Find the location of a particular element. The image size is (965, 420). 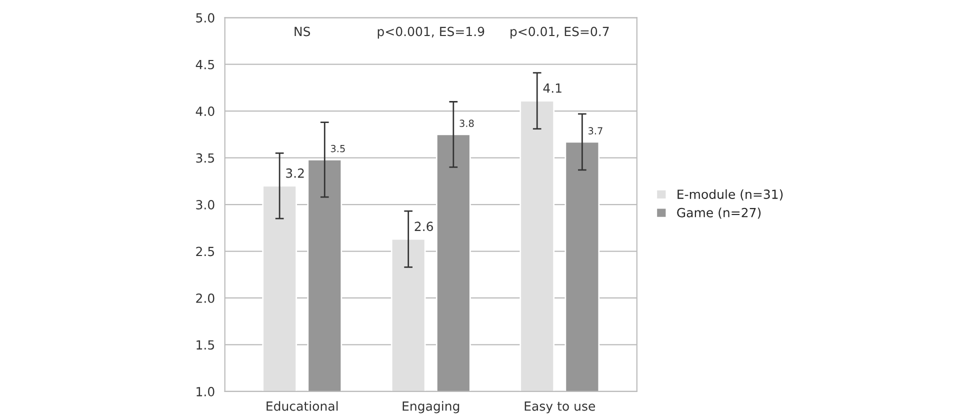

annotation: p<0.001, ES=1.9 is located at coordinates (431, 32).